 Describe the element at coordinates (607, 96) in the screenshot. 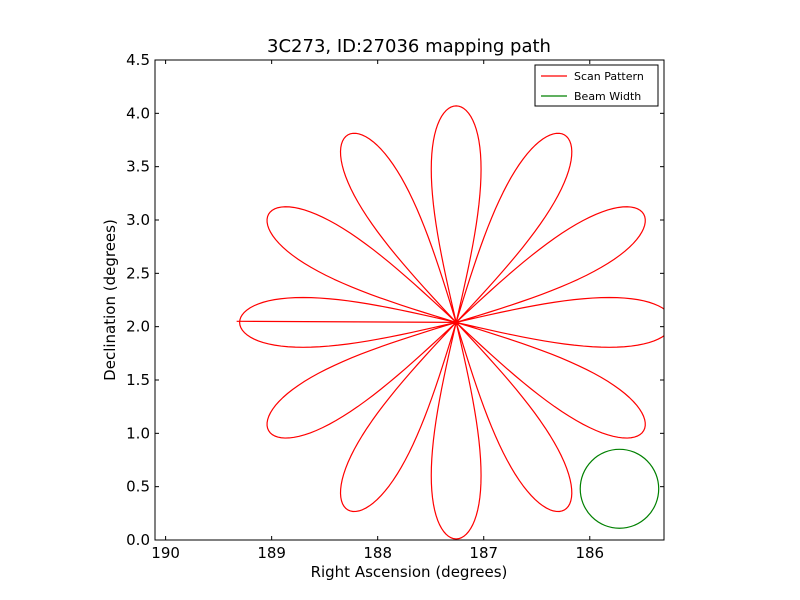

I see `legend-label-beam-width: Beam Width` at that location.